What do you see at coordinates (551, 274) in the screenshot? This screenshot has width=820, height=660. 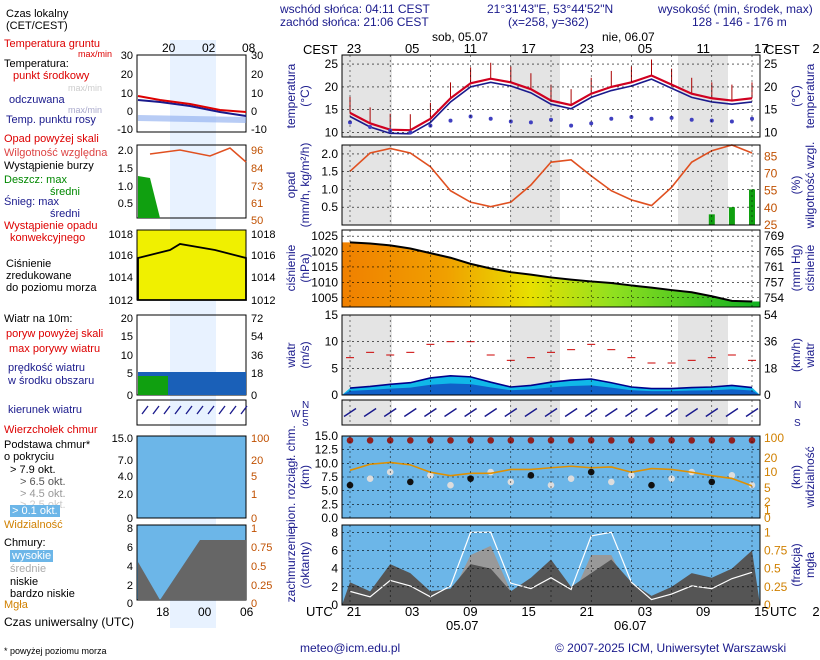 I see `pressure-area` at bounding box center [551, 274].